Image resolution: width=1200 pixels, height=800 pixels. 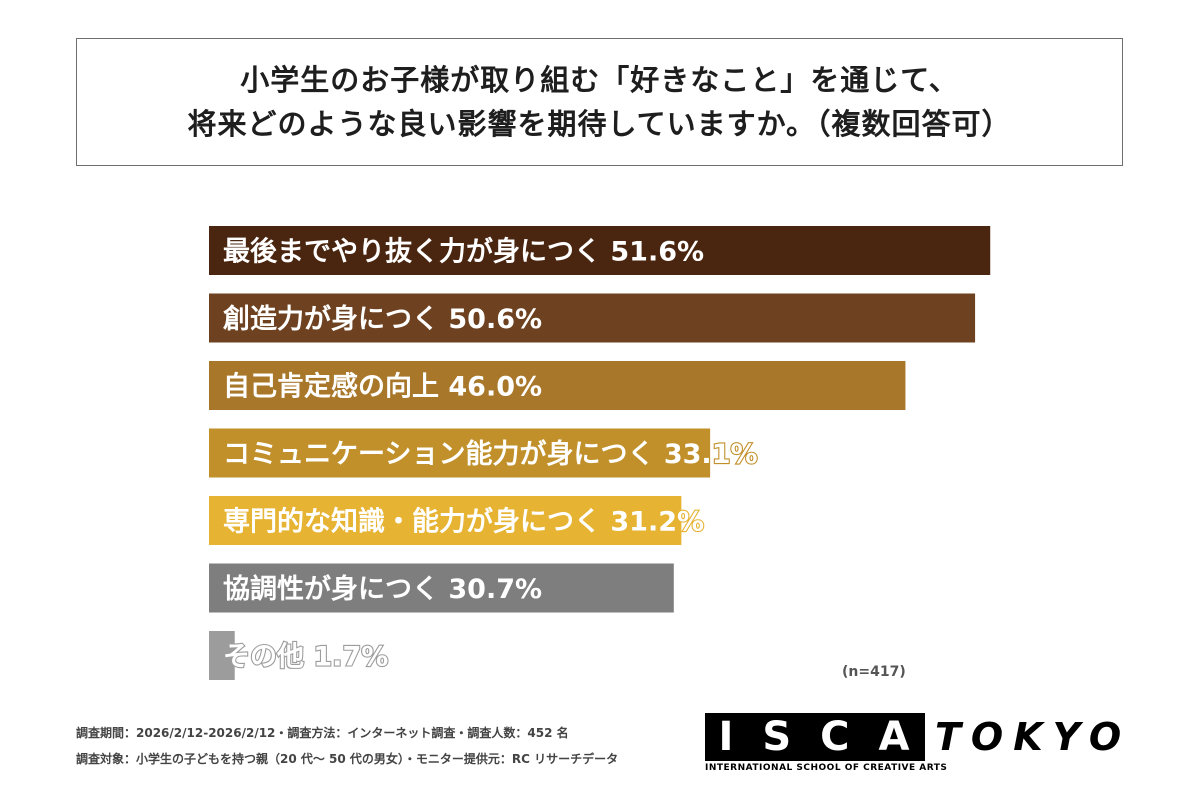 I want to click on logo-letter: S, so click(x=778, y=737).